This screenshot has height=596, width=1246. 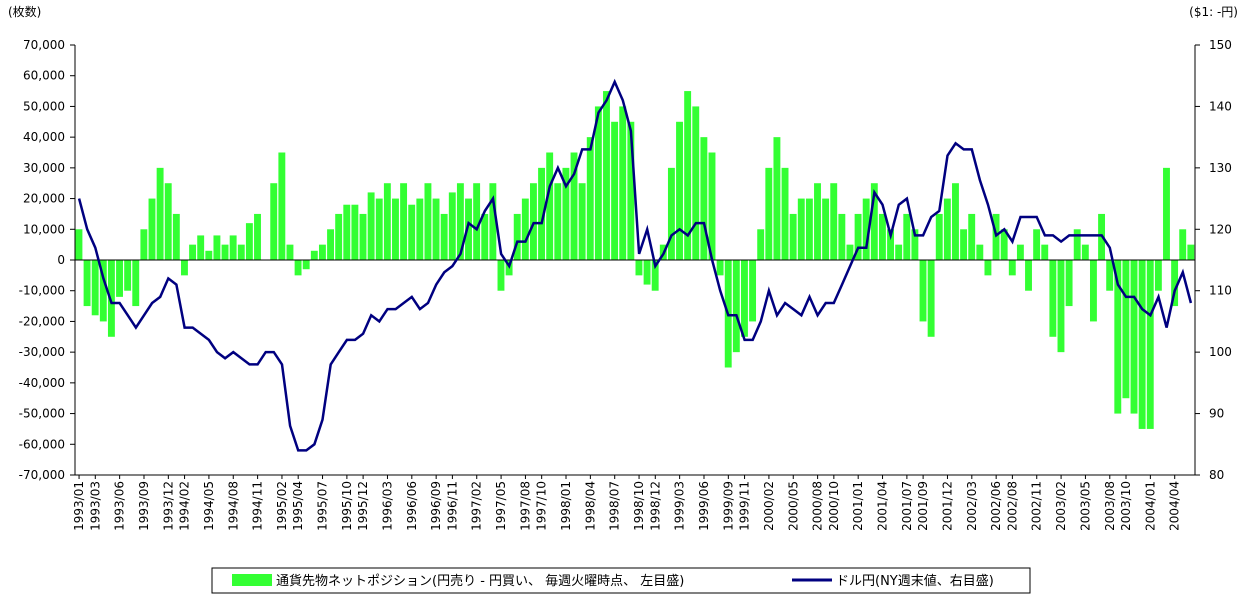 What do you see at coordinates (480, 581) in the screenshot?
I see `legend-label: 通貨先物ネットポジション(円売り - 円買い、 毎週火曜時点、 左目盛)` at bounding box center [480, 581].